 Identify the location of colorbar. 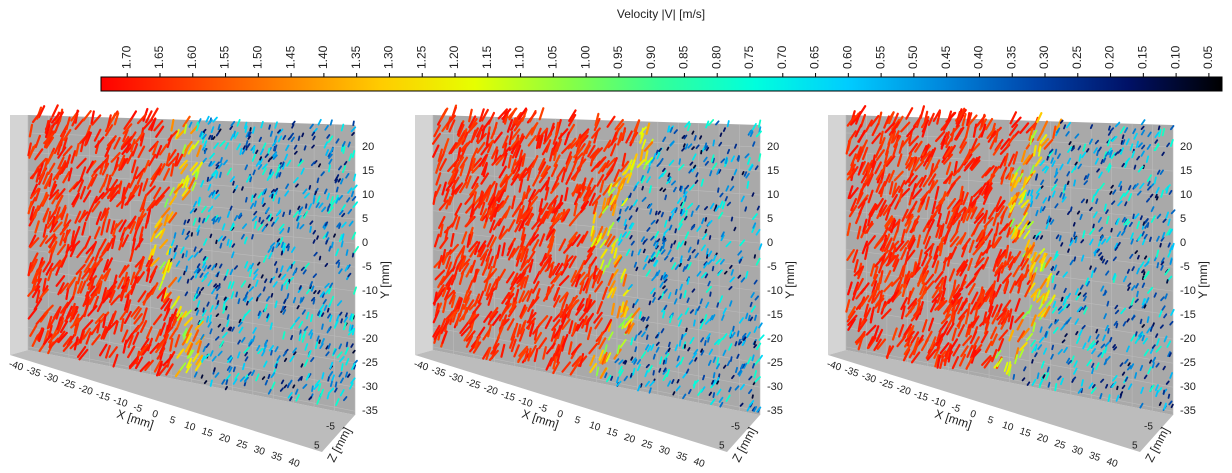
(661, 84).